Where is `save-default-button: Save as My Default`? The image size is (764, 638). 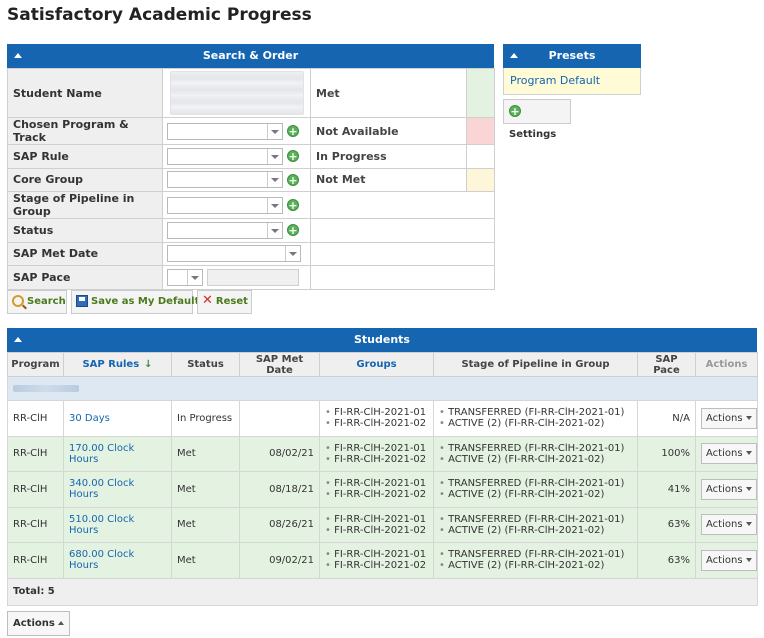 save-default-button: Save as My Default is located at coordinates (135, 302).